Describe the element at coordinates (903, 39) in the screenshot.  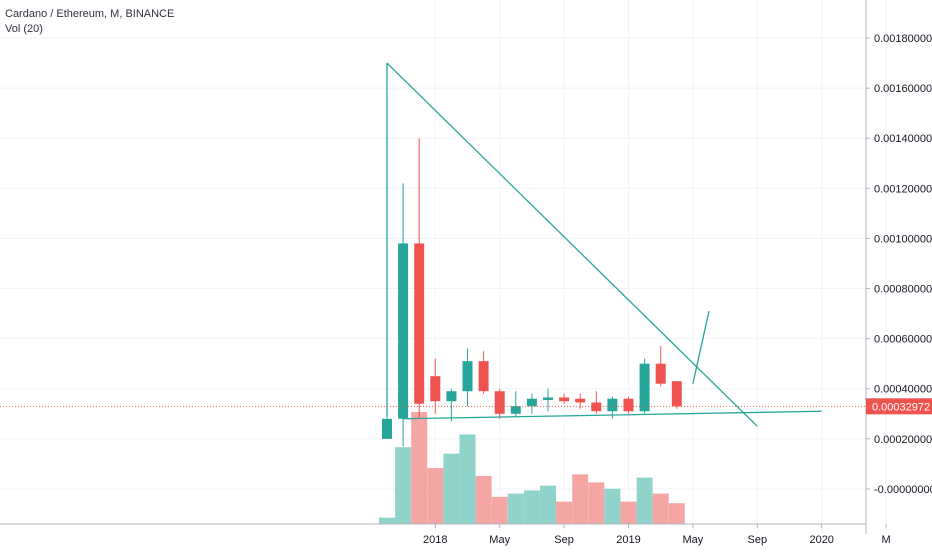
I see `price-tick-label: 0.00180000` at that location.